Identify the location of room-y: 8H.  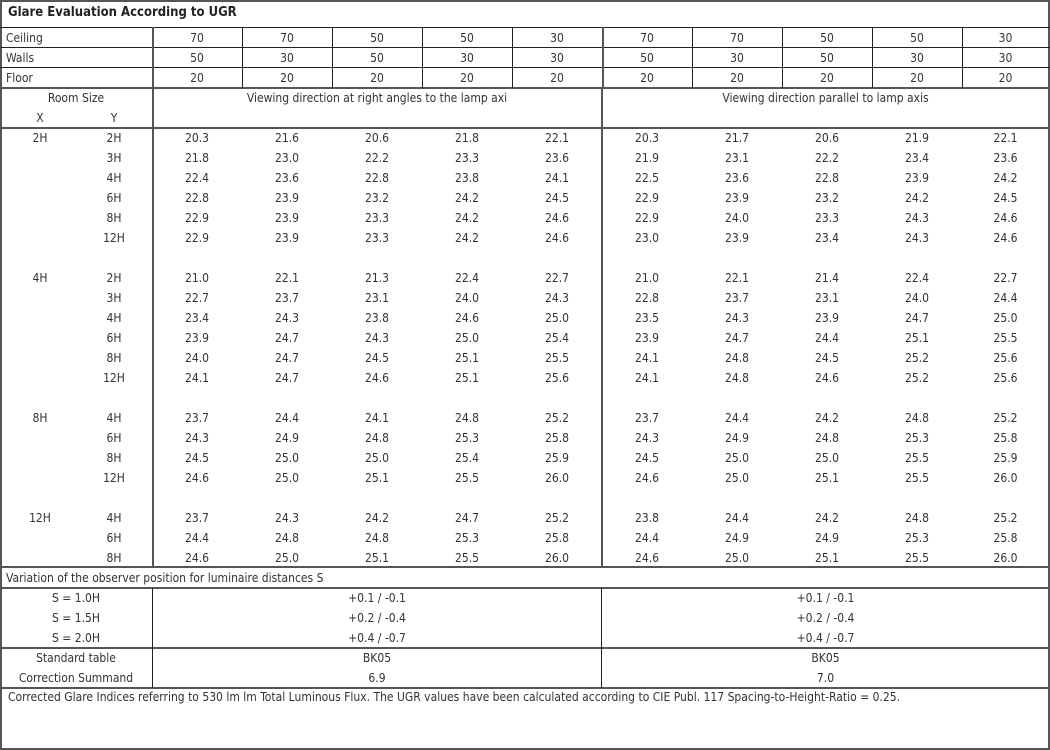
(114, 358).